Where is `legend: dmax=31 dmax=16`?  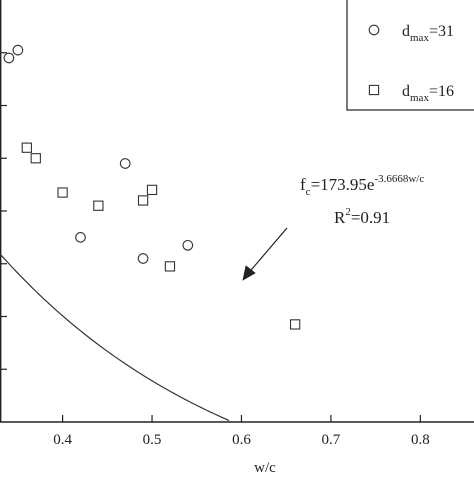
legend: dmax=31 dmax=16 is located at coordinates (410, 55).